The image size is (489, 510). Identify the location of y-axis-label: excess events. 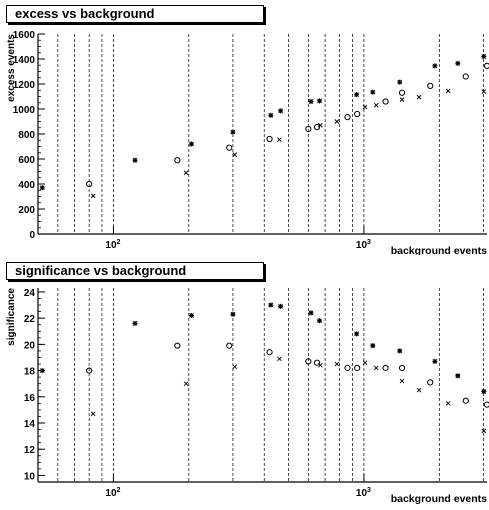
(11, 68).